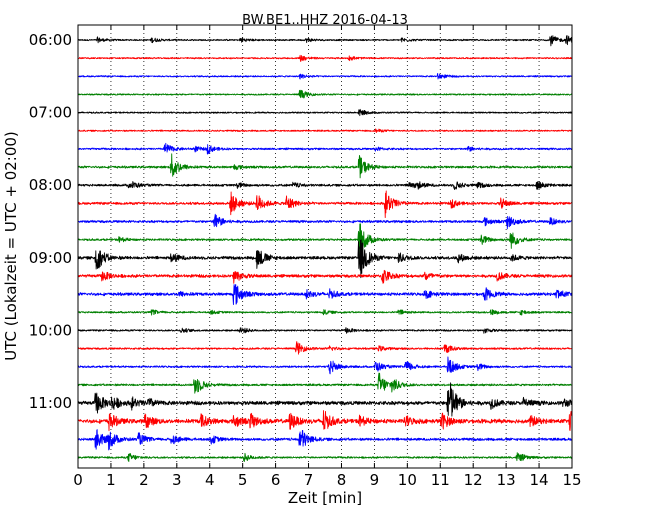 The image size is (650, 520). What do you see at coordinates (50, 258) in the screenshot?
I see `y-tick-label-3: 09:00` at bounding box center [50, 258].